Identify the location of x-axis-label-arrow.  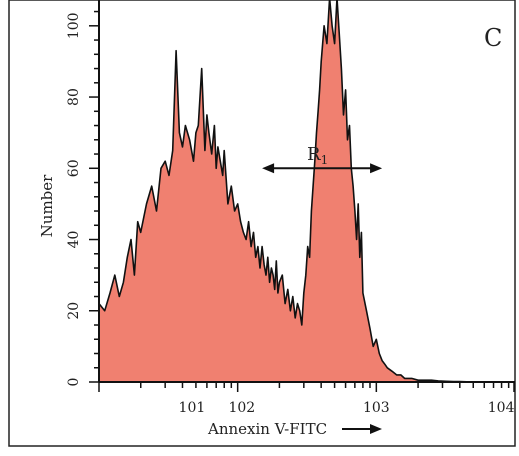
(362, 429).